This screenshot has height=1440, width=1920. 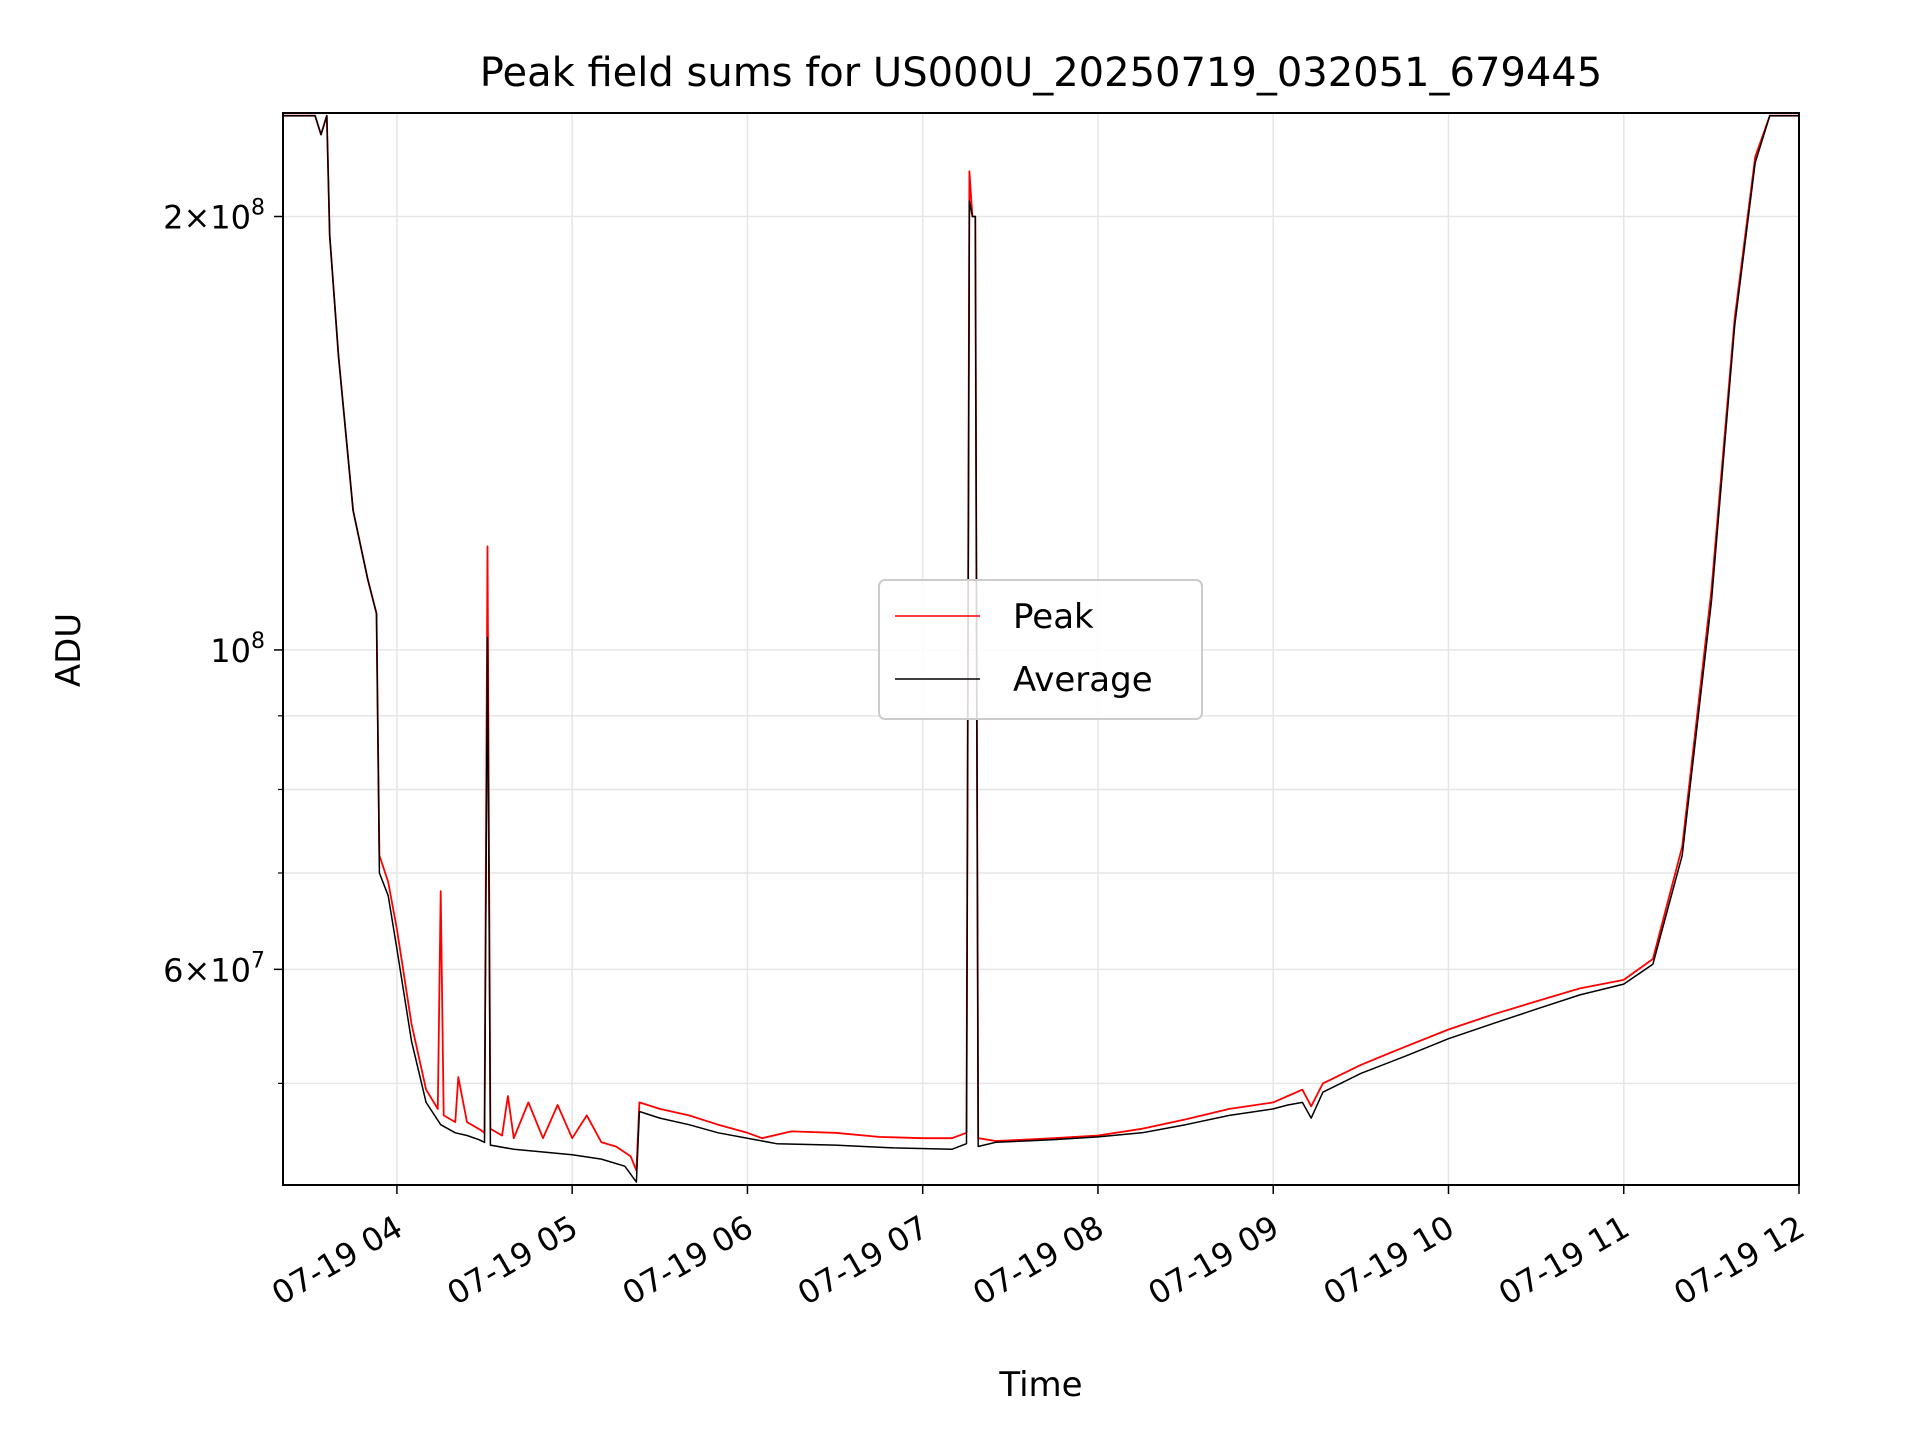 I want to click on legend: Peak Average, so click(x=1040, y=649).